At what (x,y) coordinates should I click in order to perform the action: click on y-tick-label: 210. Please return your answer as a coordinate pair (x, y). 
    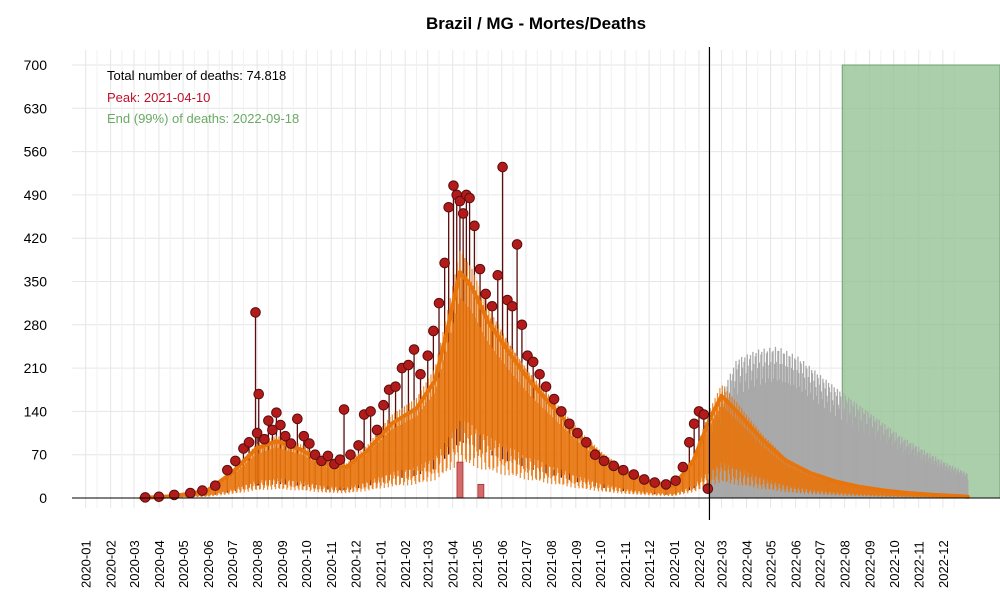
    Looking at the image, I should click on (36, 368).